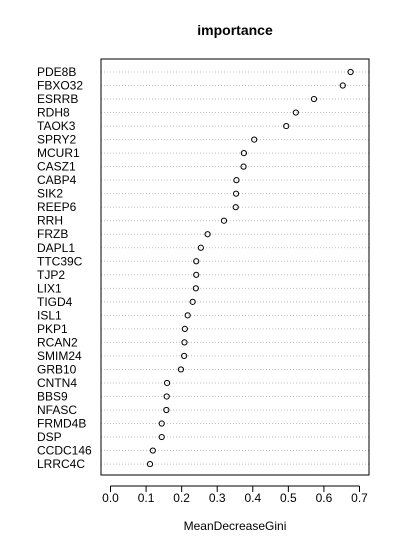 The height and width of the screenshot is (550, 400). What do you see at coordinates (49, 437) in the screenshot?
I see `category-label: DSP` at bounding box center [49, 437].